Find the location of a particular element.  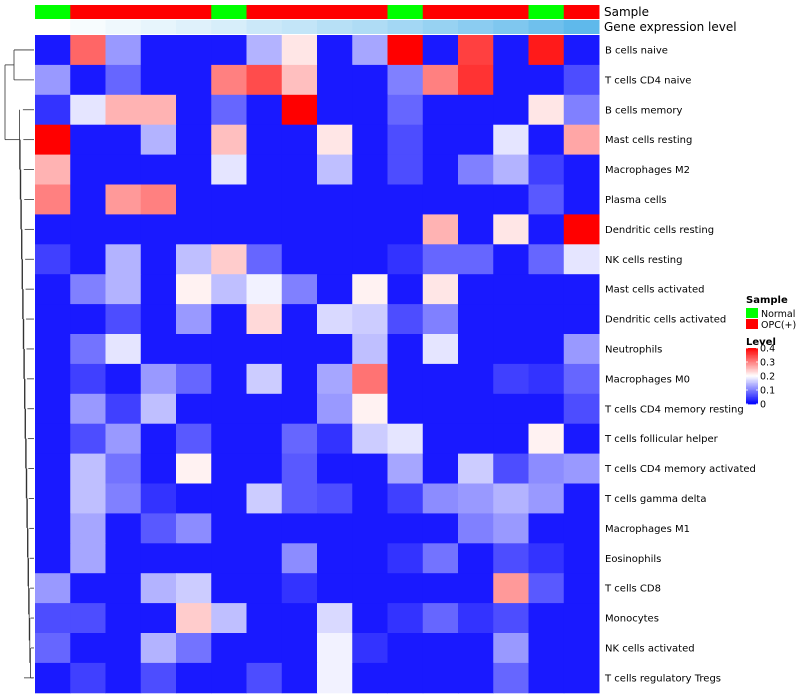

legend-tick-label: 0.4 is located at coordinates (767, 349).